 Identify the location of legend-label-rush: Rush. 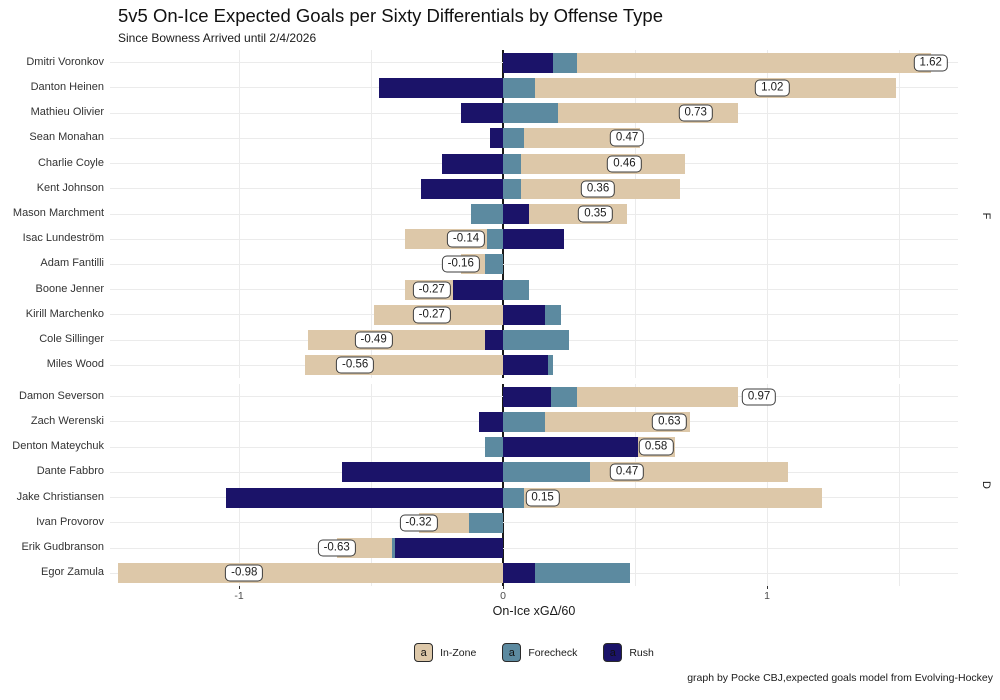
(641, 652).